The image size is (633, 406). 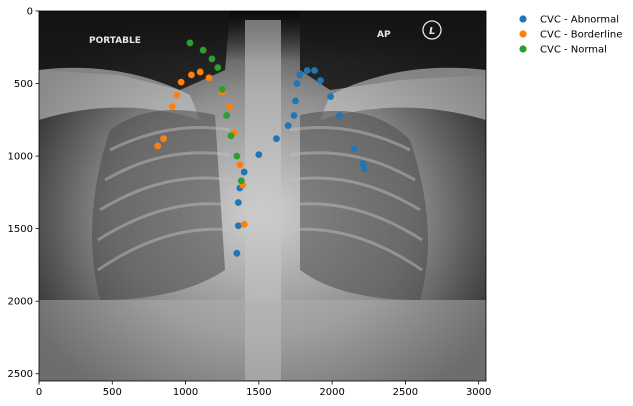 What do you see at coordinates (20, 374) in the screenshot?
I see `y-tick-label: 2500` at bounding box center [20, 374].